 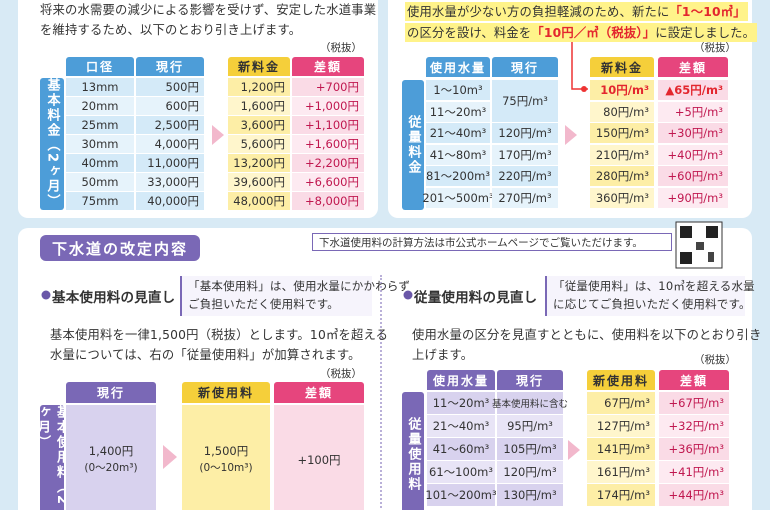 I want to click on table-cell: 21～40m³, so click(x=461, y=426).